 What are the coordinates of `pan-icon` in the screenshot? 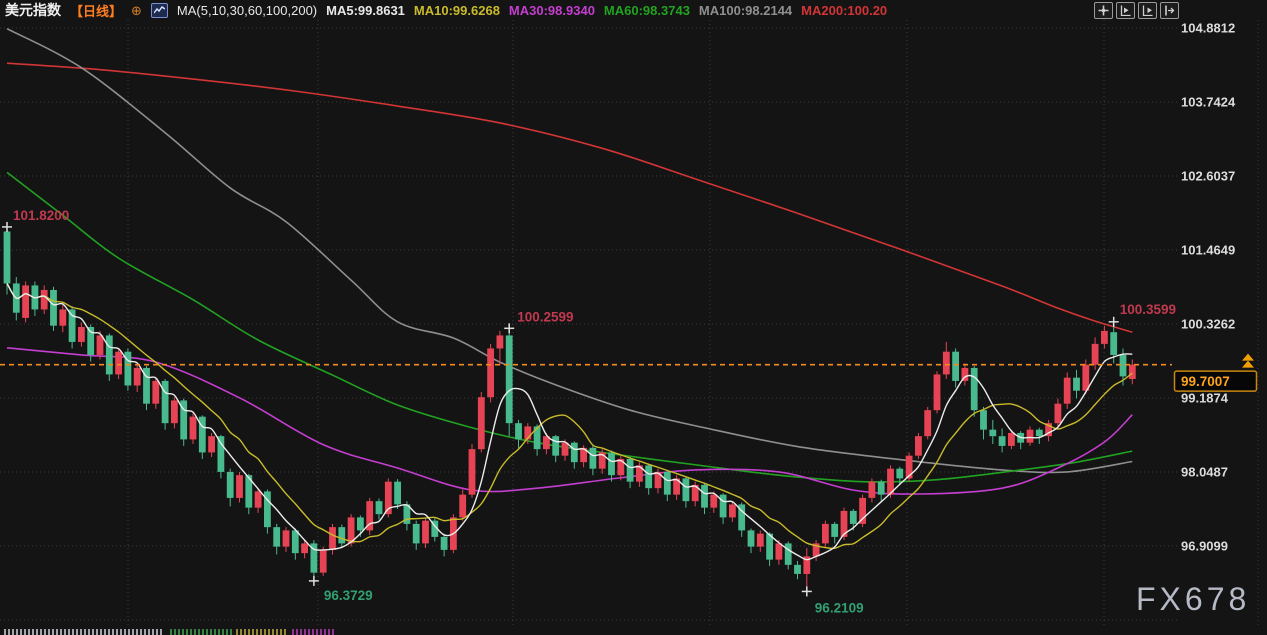 It's located at (1103, 10).